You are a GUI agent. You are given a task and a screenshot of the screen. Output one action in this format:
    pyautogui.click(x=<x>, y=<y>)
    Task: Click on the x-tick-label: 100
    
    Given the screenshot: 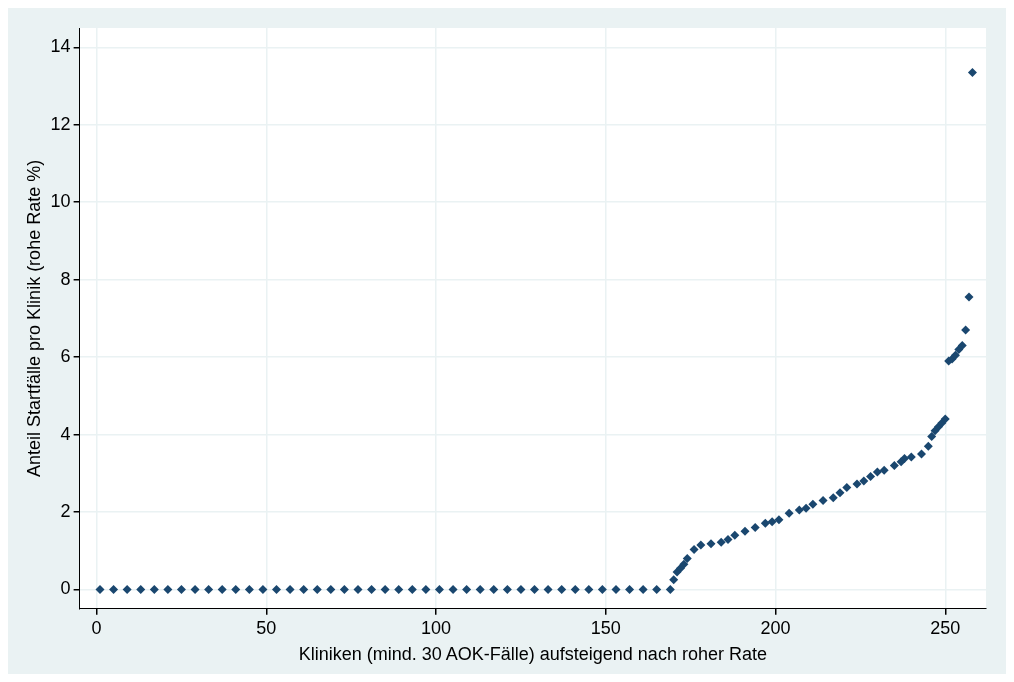 What is the action you would take?
    pyautogui.click(x=436, y=627)
    